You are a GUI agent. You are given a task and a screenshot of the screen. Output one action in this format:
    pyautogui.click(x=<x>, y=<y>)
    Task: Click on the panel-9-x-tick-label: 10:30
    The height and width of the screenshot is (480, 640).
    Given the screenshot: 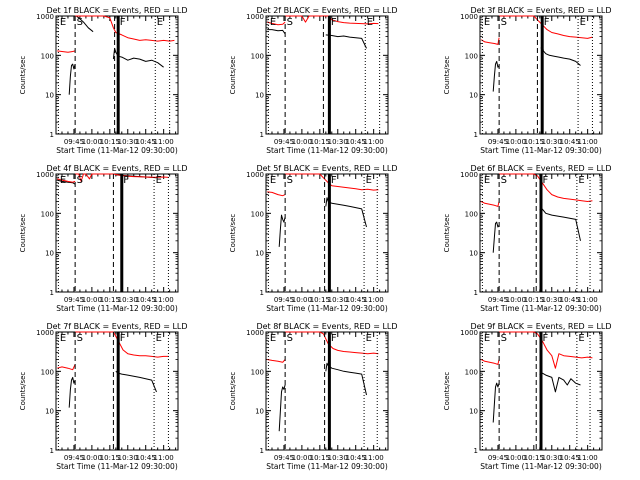 What is the action you would take?
    pyautogui.click(x=552, y=458)
    